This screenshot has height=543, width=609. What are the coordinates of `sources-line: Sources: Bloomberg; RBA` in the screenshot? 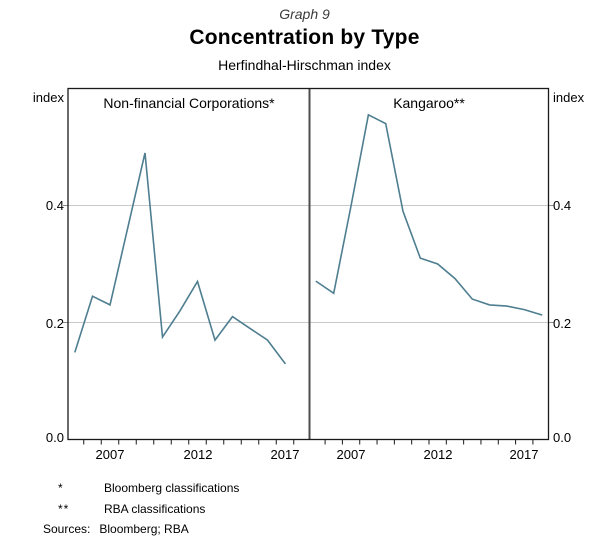 It's located at (116, 529).